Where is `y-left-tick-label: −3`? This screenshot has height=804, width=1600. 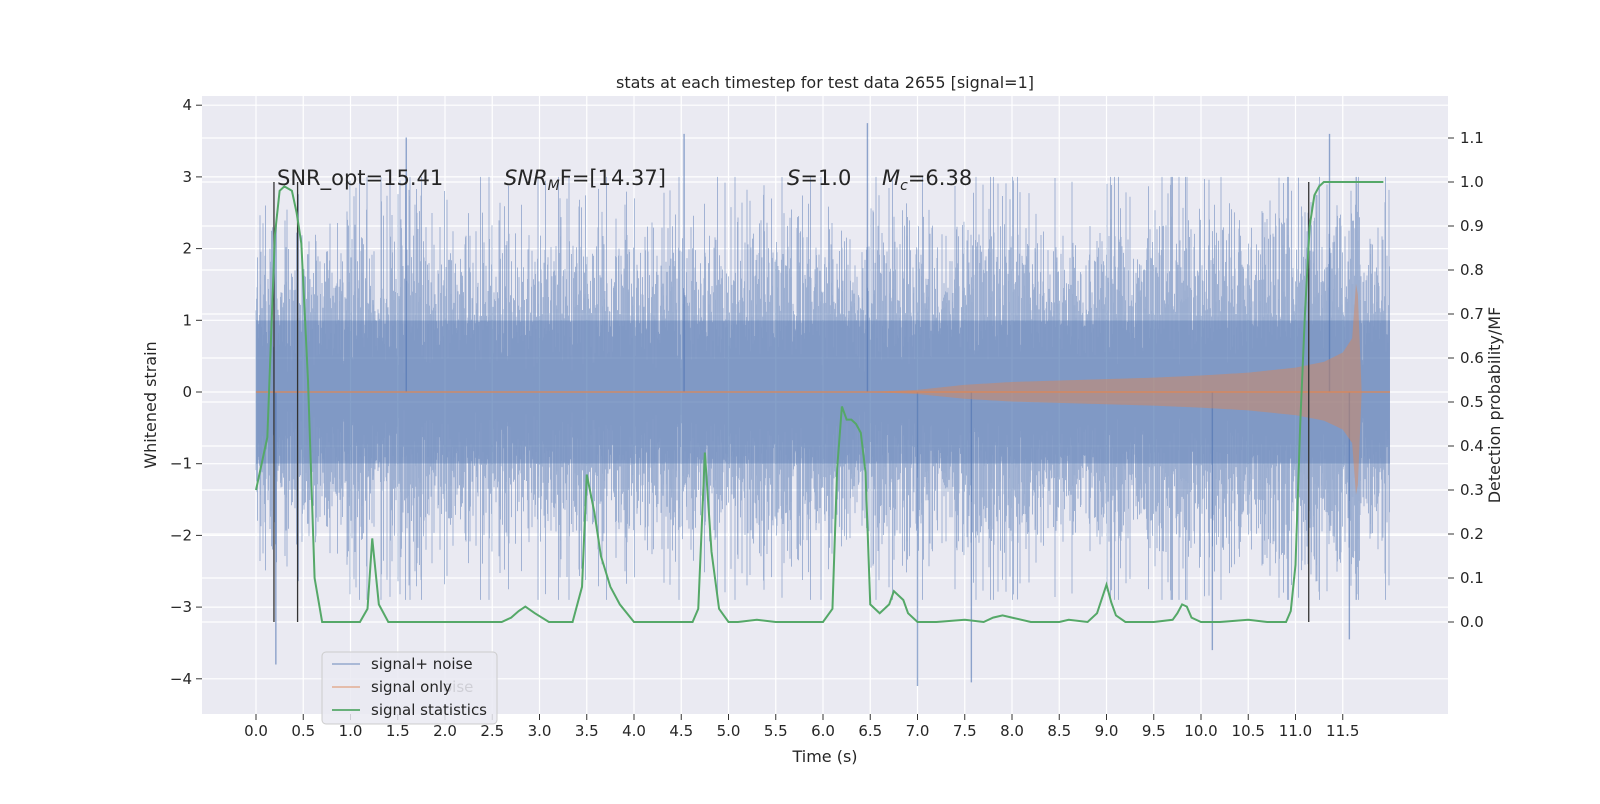 y-left-tick-label: −3 is located at coordinates (181, 607).